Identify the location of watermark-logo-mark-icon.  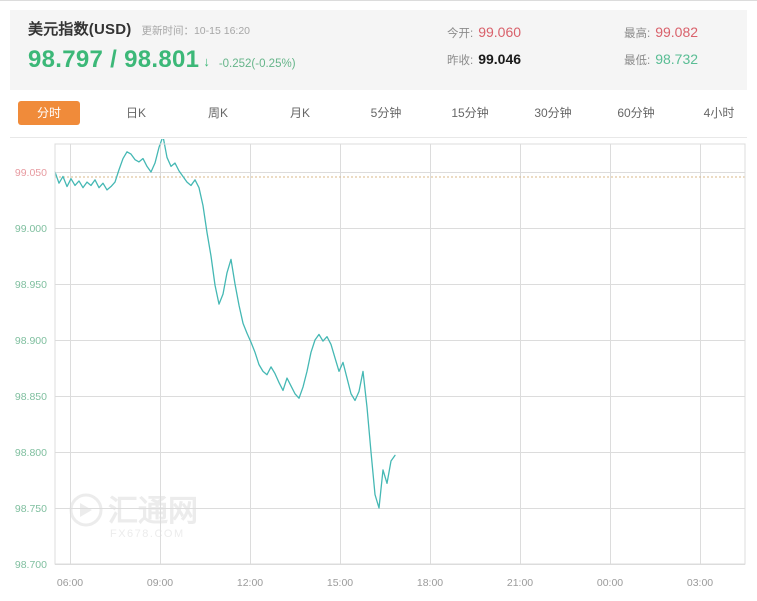
(86, 510).